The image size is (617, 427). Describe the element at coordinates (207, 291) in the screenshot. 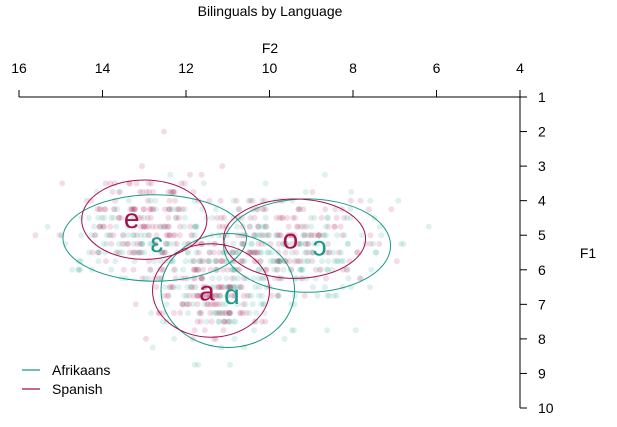

I see `vowel-label: a` at that location.